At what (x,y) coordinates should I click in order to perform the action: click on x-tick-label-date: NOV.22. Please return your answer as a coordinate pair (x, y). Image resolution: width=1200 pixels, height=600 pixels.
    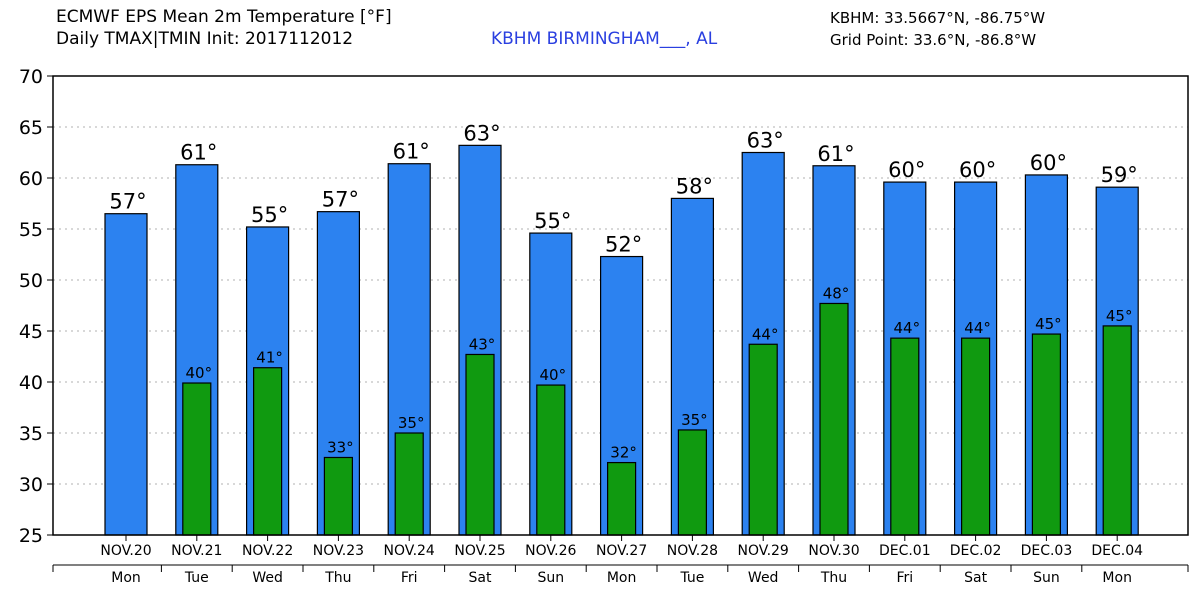
    Looking at the image, I should click on (267, 551).